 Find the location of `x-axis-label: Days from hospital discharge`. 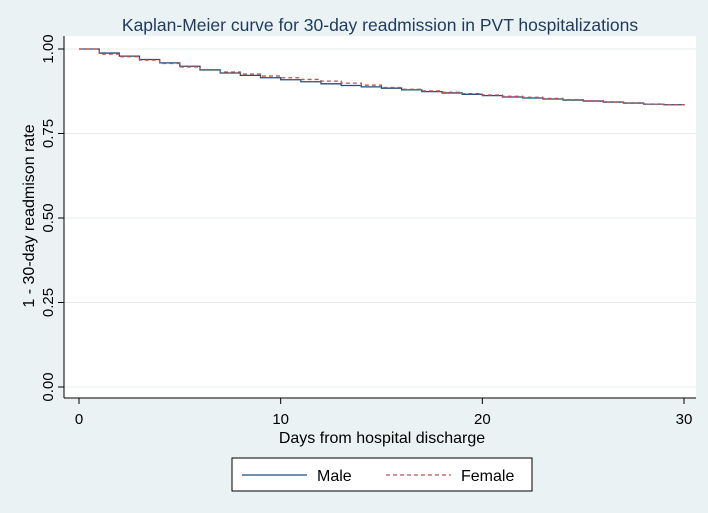

x-axis-label: Days from hospital discharge is located at coordinates (382, 438).